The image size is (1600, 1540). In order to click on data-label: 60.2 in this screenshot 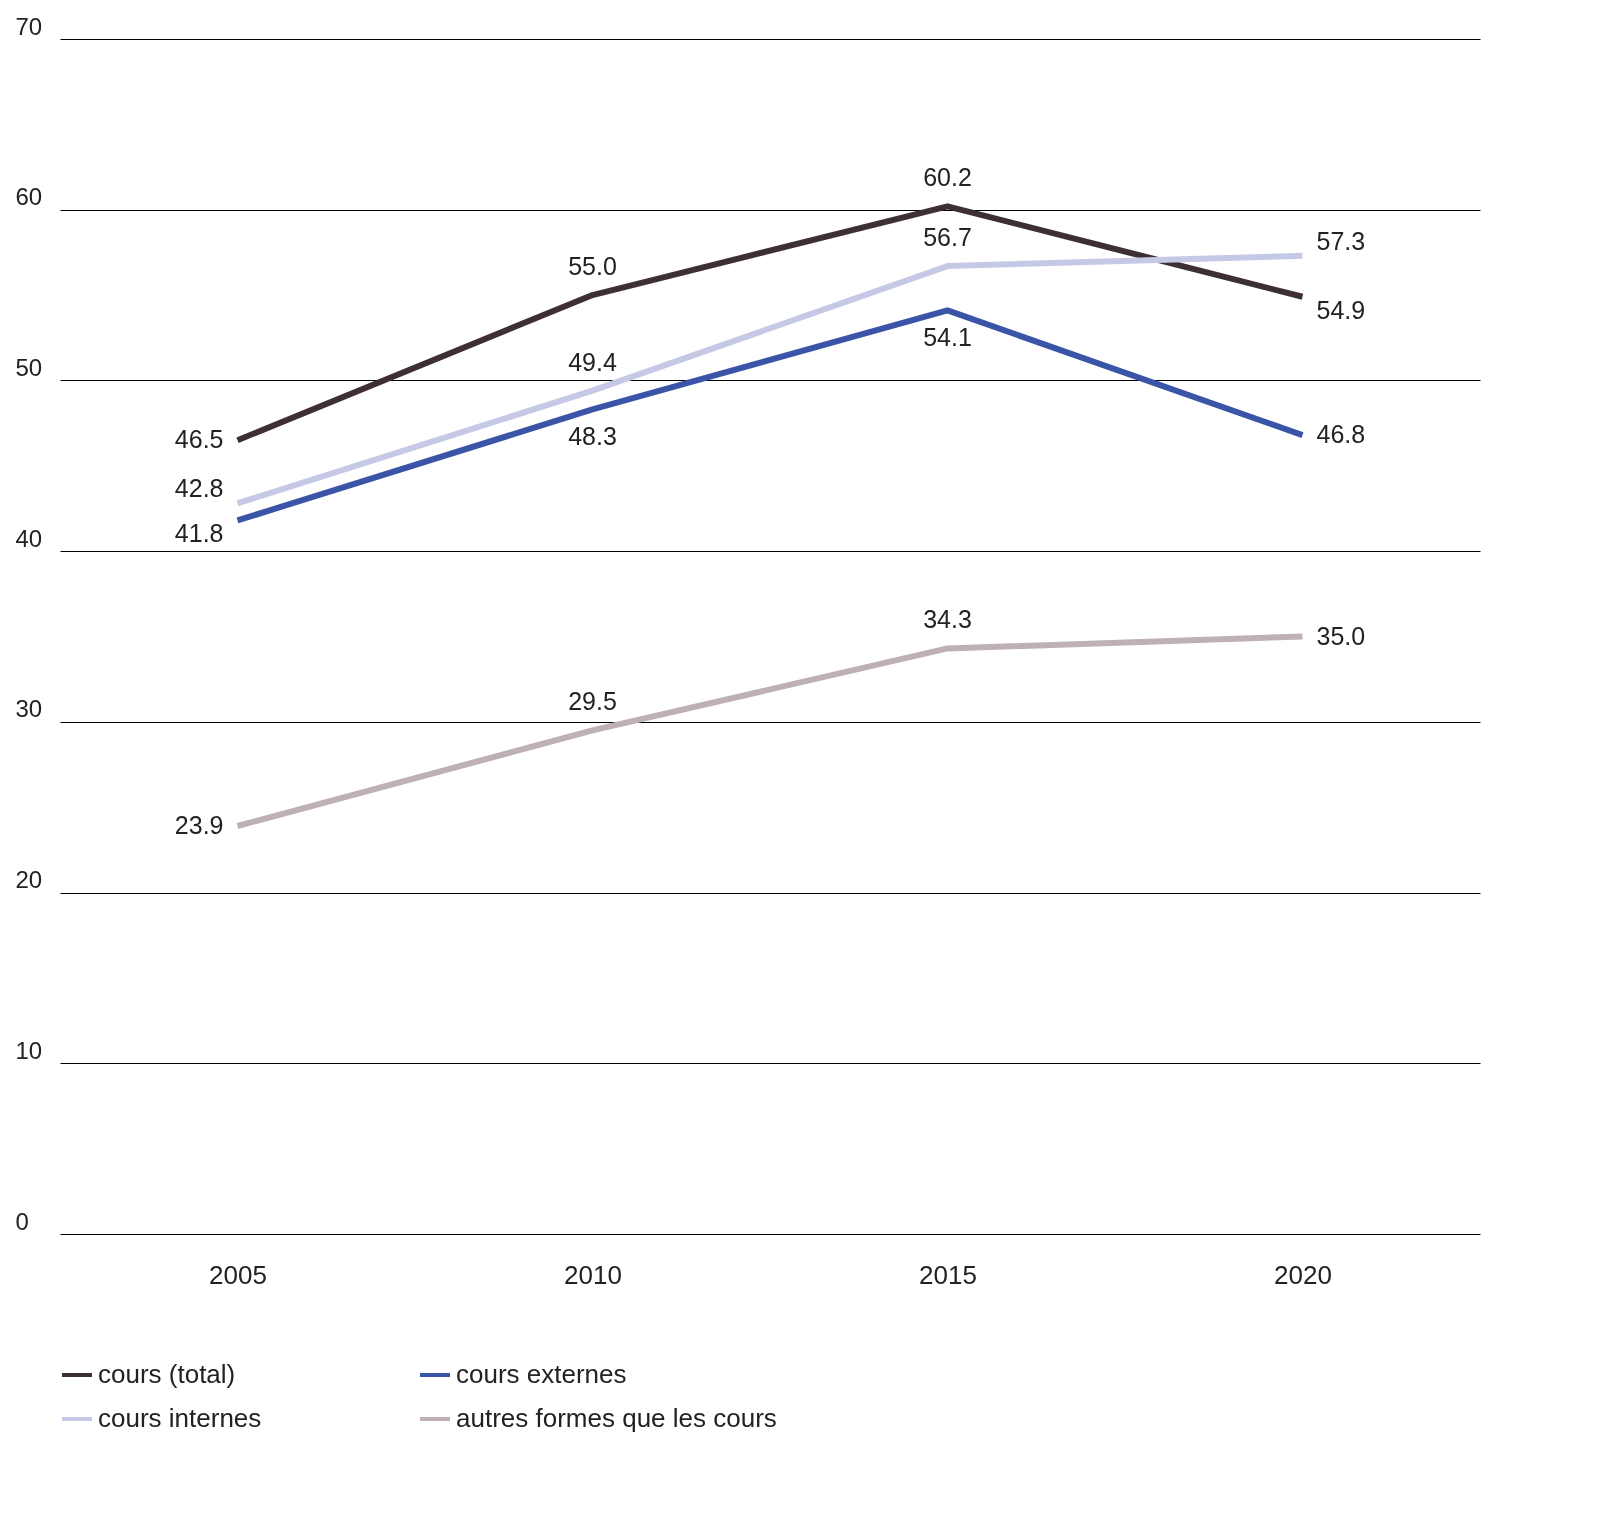, I will do `click(947, 177)`.